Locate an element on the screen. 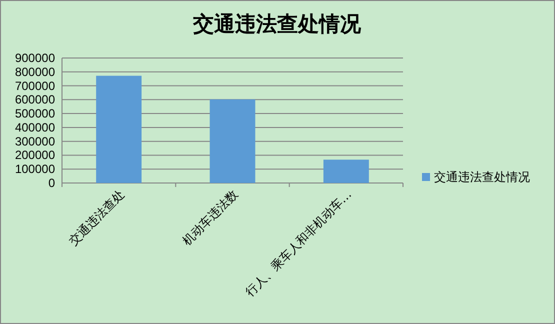  y-tick-label: 300000 is located at coordinates (35, 141).